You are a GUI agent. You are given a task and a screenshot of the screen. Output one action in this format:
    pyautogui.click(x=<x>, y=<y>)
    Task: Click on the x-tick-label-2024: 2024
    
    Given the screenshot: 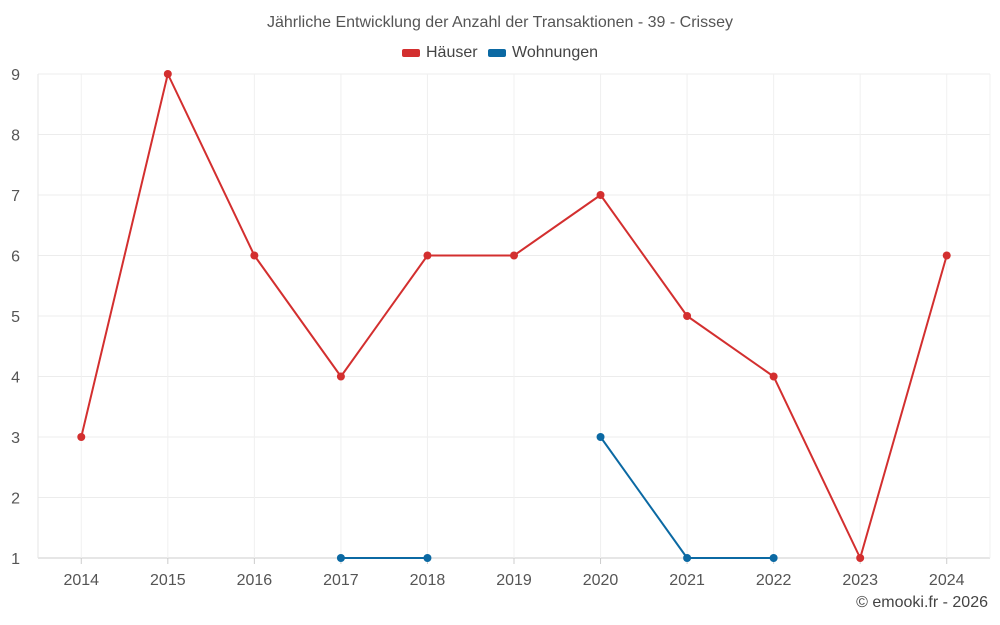 What is the action you would take?
    pyautogui.click(x=947, y=580)
    